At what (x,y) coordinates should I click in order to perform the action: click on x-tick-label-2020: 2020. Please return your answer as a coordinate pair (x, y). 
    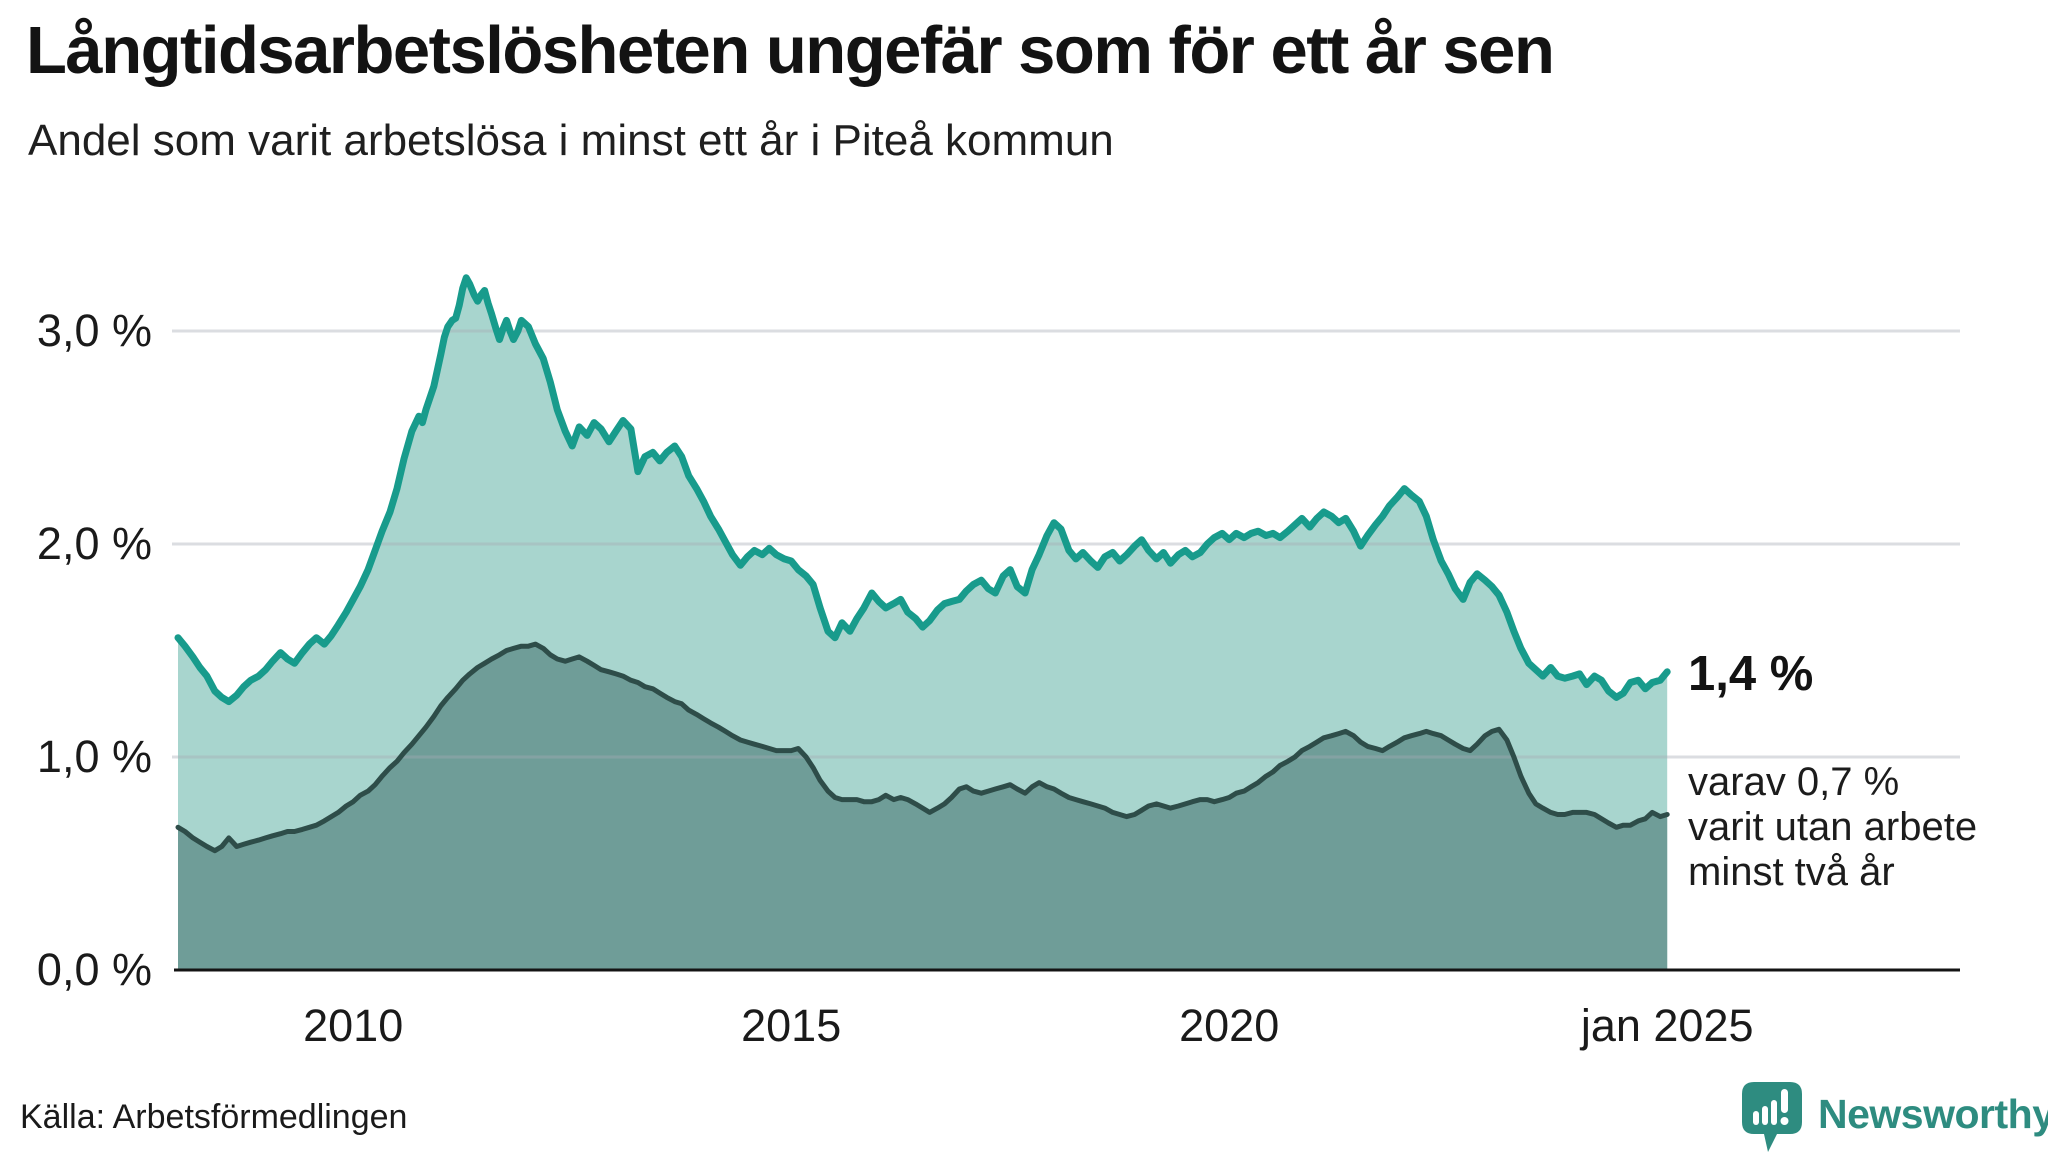
    Looking at the image, I should click on (1229, 1025).